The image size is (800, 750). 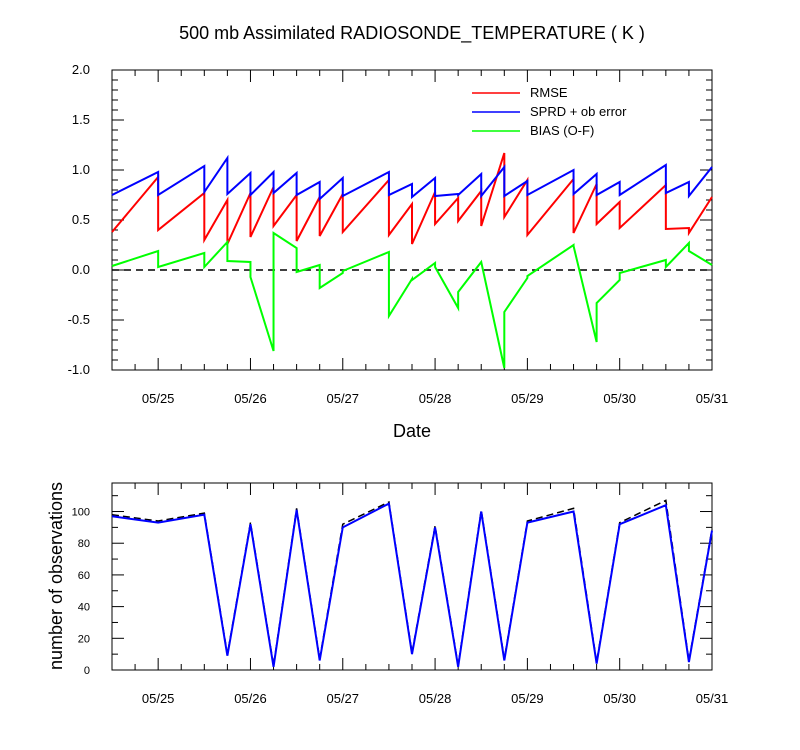 I want to click on top-y-tick-labels: -1.0 -0.5 0.0 0.5 1.0 1.5 2.0, so click(x=79, y=219).